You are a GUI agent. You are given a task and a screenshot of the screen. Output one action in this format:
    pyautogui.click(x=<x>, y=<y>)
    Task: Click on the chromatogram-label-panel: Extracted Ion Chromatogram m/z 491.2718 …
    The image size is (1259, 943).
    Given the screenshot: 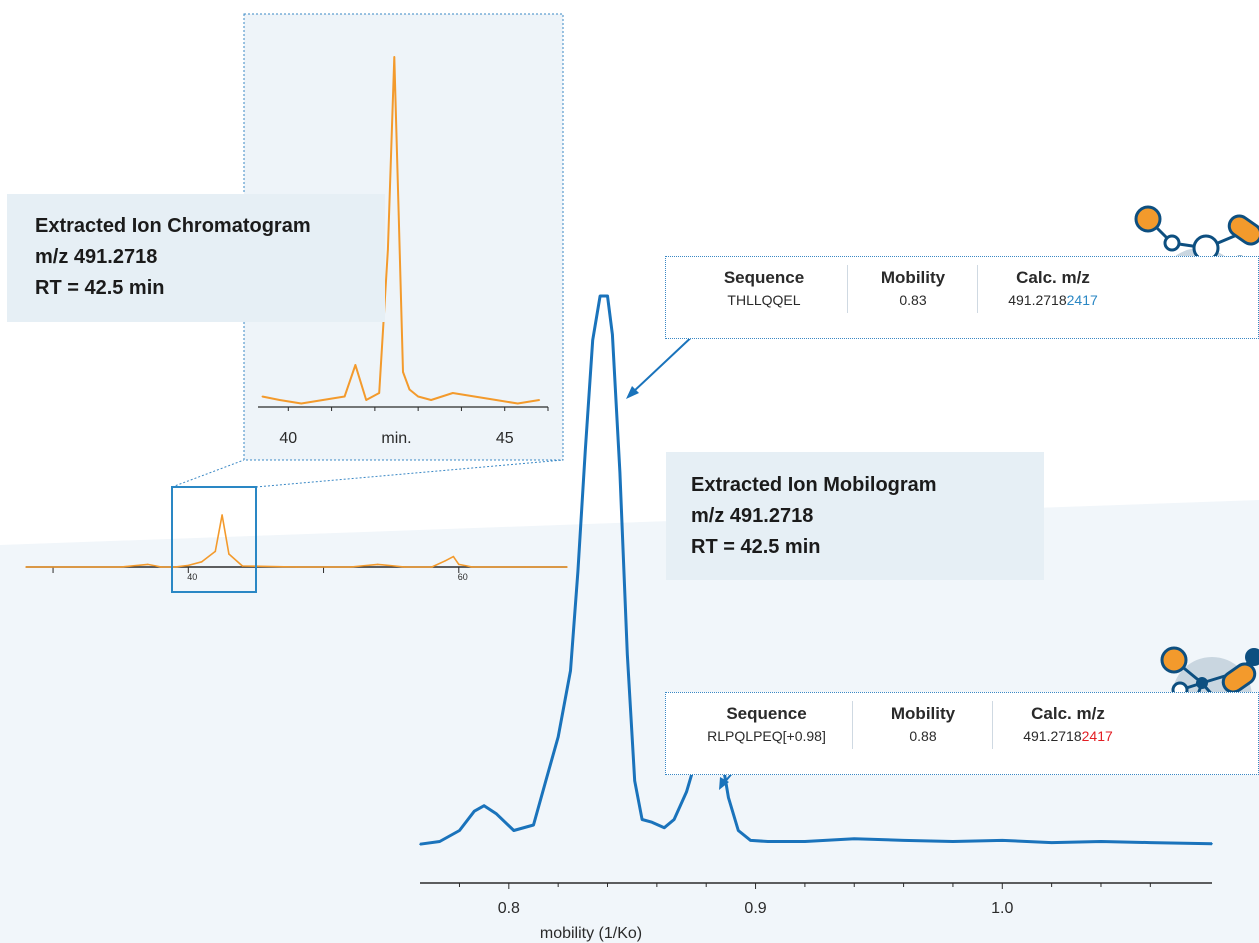 What is the action you would take?
    pyautogui.click(x=196, y=258)
    